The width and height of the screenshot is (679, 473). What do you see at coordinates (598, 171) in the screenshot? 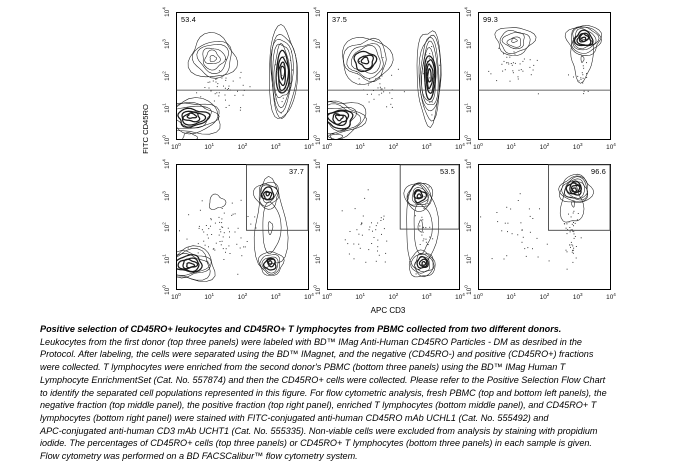
I see `percent-label: 96.6` at bounding box center [598, 171].